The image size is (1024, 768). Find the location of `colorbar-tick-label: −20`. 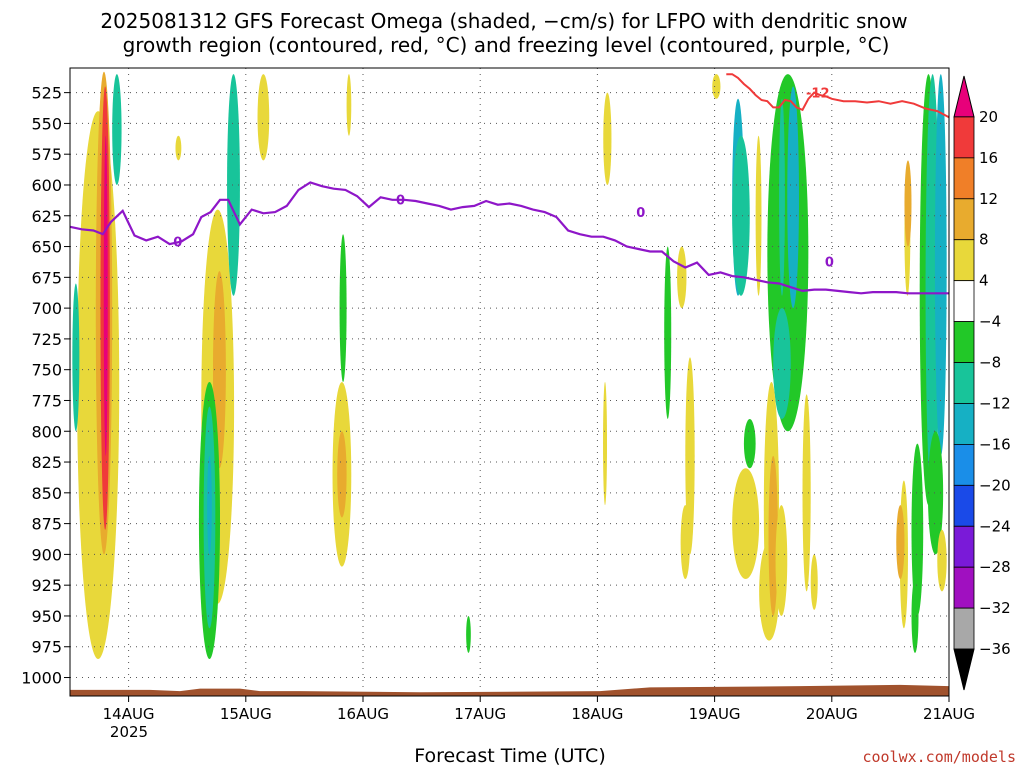

colorbar-tick-label: −20 is located at coordinates (995, 485).